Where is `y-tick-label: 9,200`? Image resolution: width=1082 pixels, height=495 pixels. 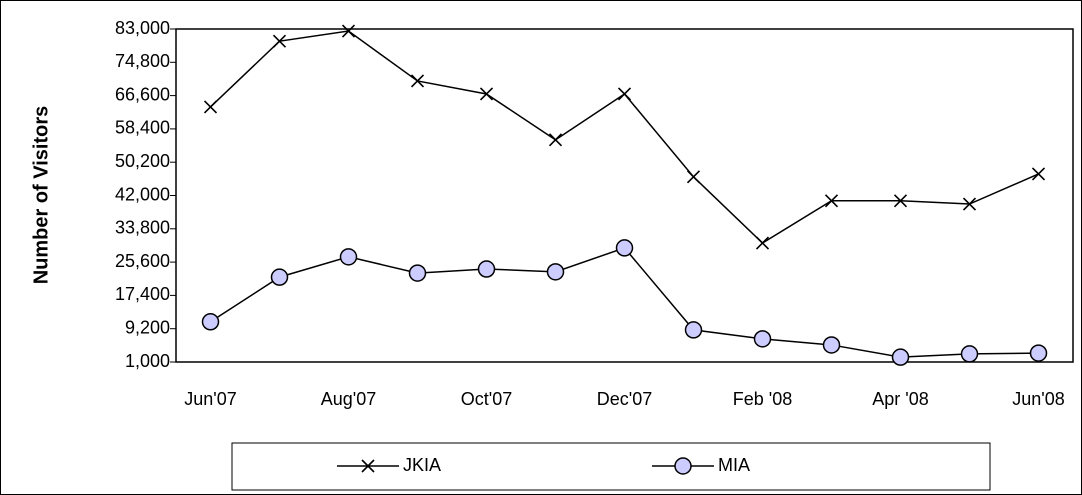
y-tick-label: 9,200 is located at coordinates (147, 327).